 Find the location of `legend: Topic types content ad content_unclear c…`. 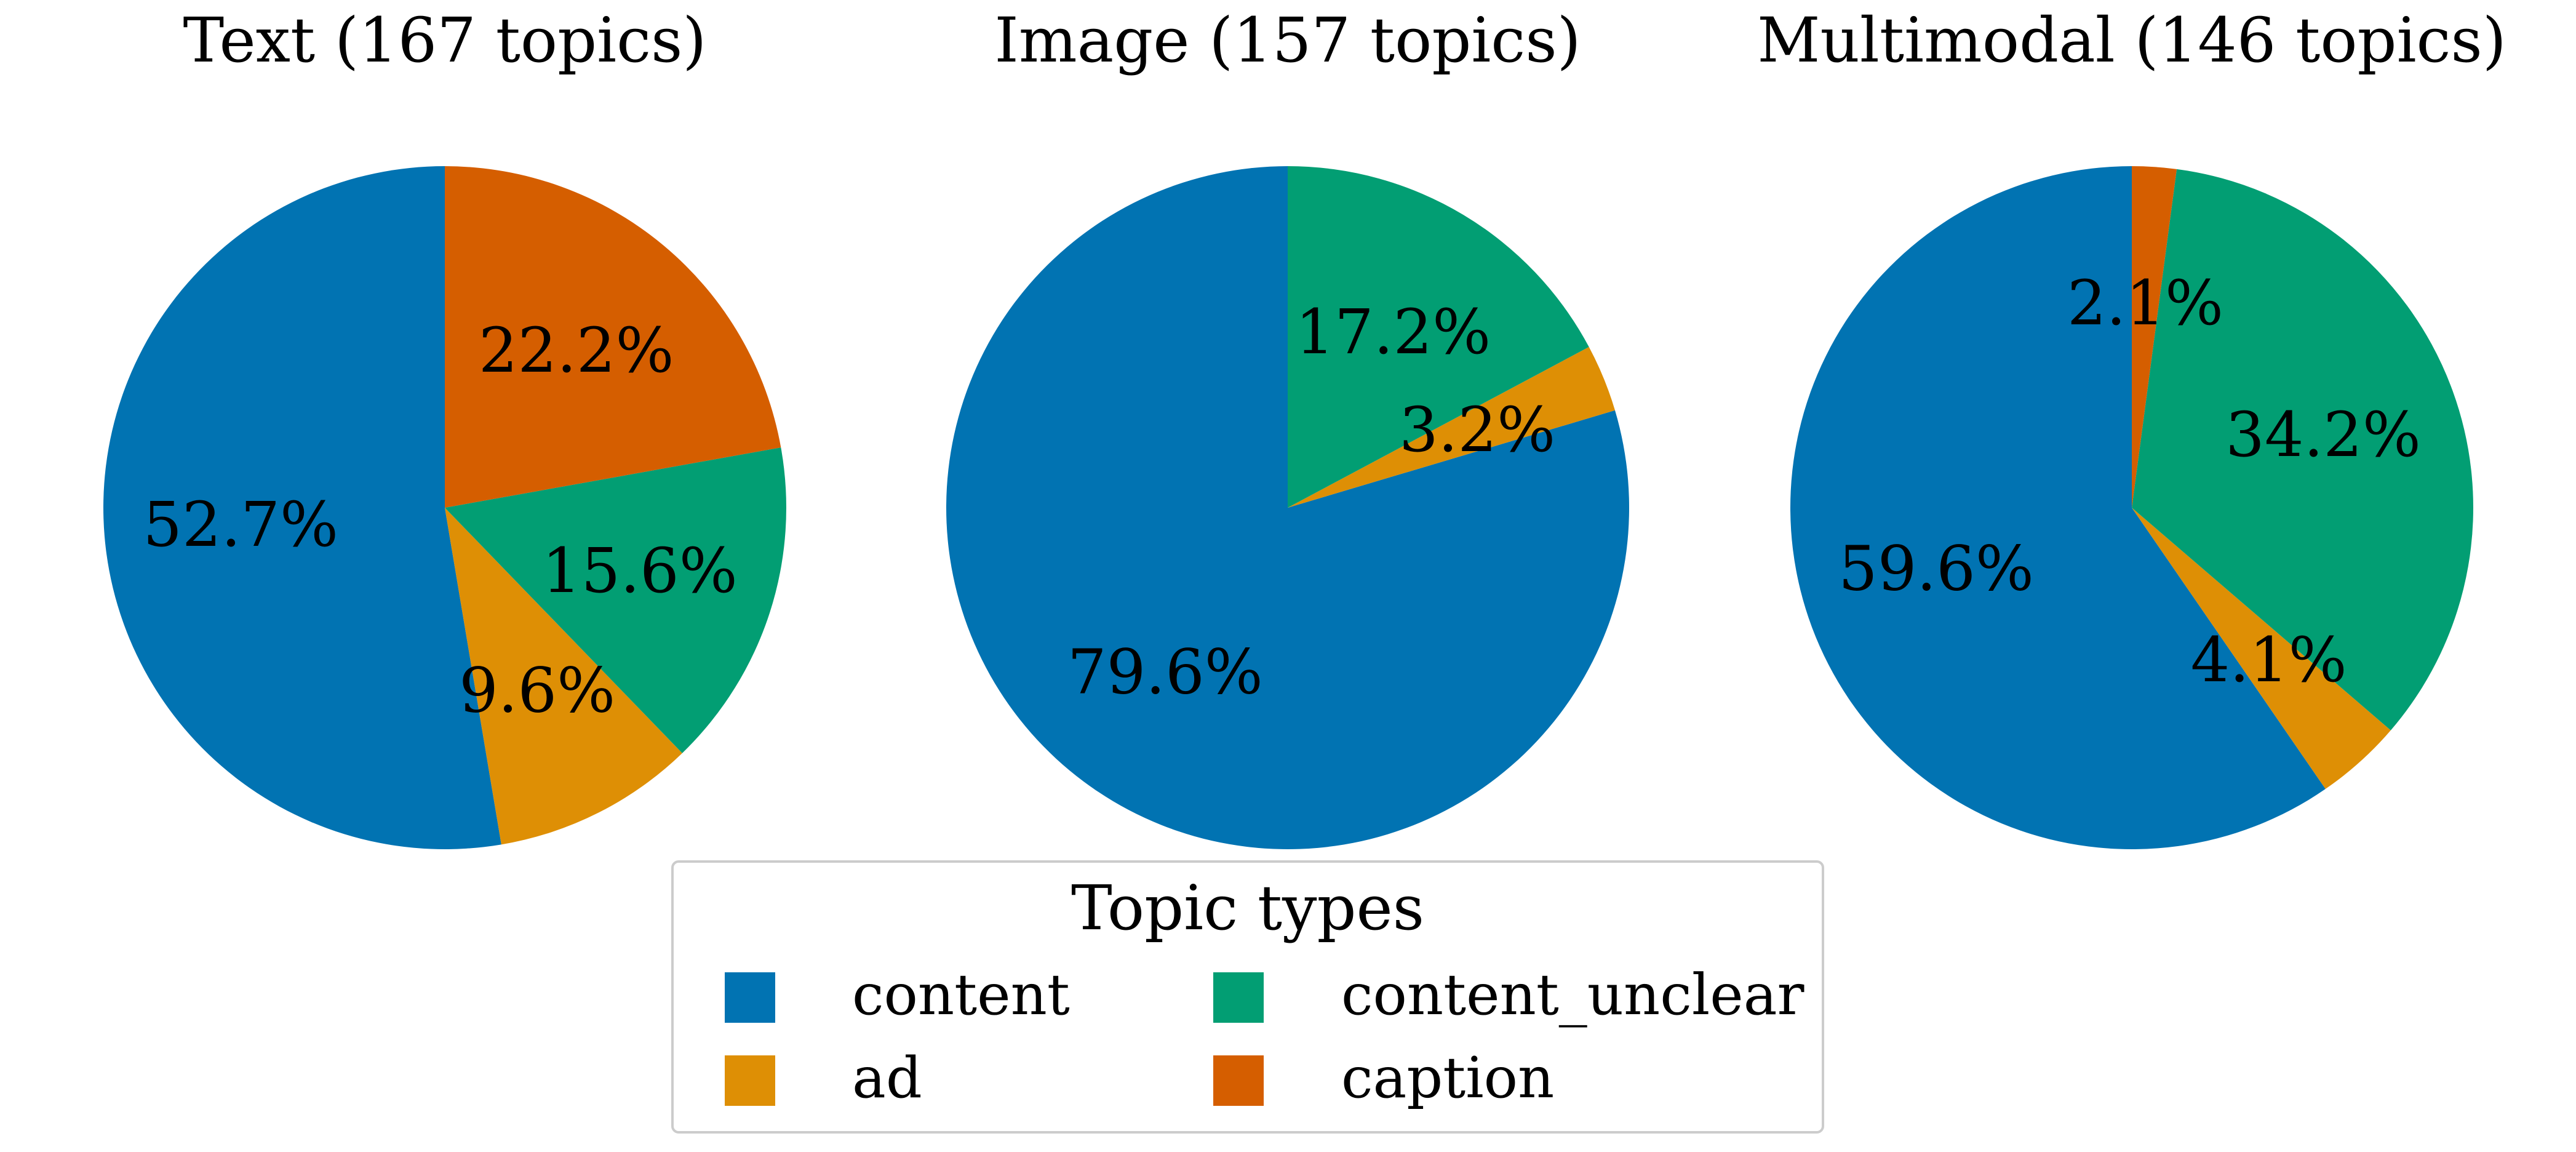

legend: Topic types content ad content_unclear c… is located at coordinates (1248, 997).